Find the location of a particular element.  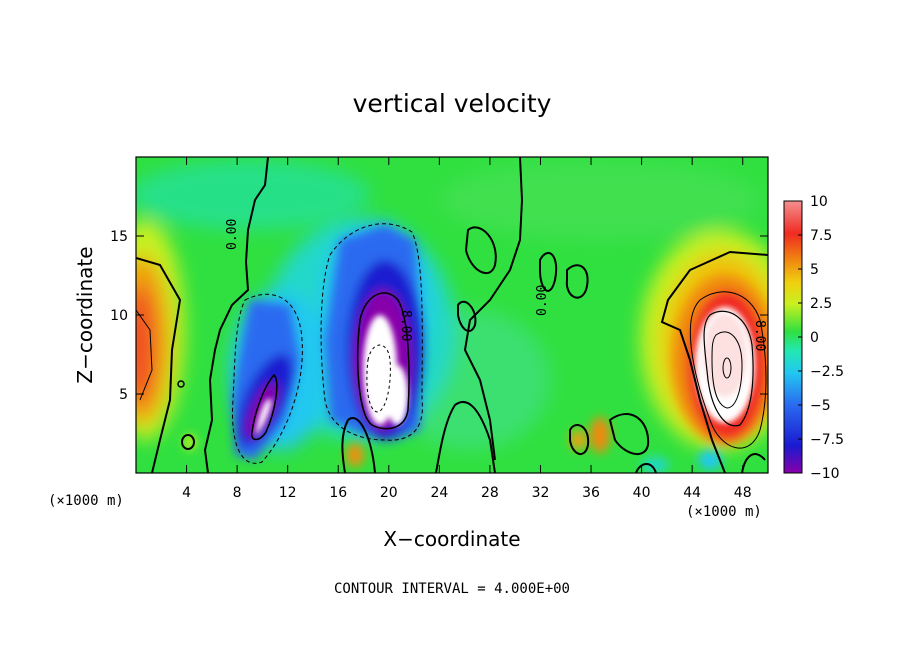

colorbar-tick-label: −5 is located at coordinates (820, 406).